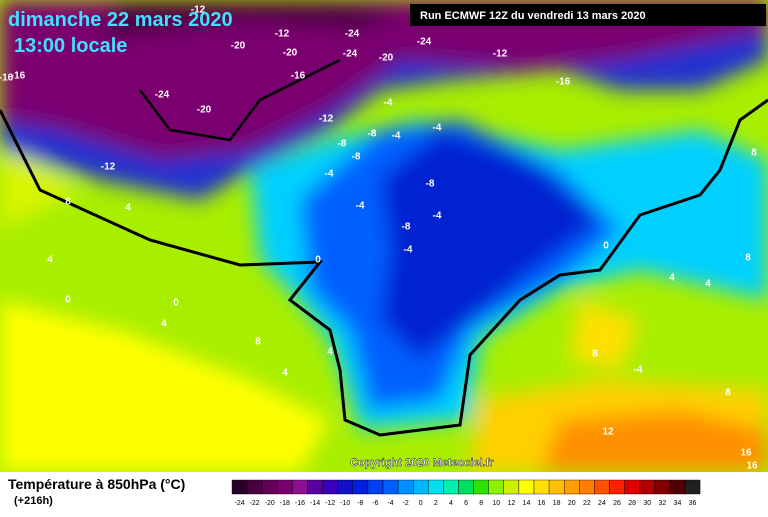 The image size is (768, 517). What do you see at coordinates (451, 503) in the screenshot?
I see `legend-tick-label: 4` at bounding box center [451, 503].